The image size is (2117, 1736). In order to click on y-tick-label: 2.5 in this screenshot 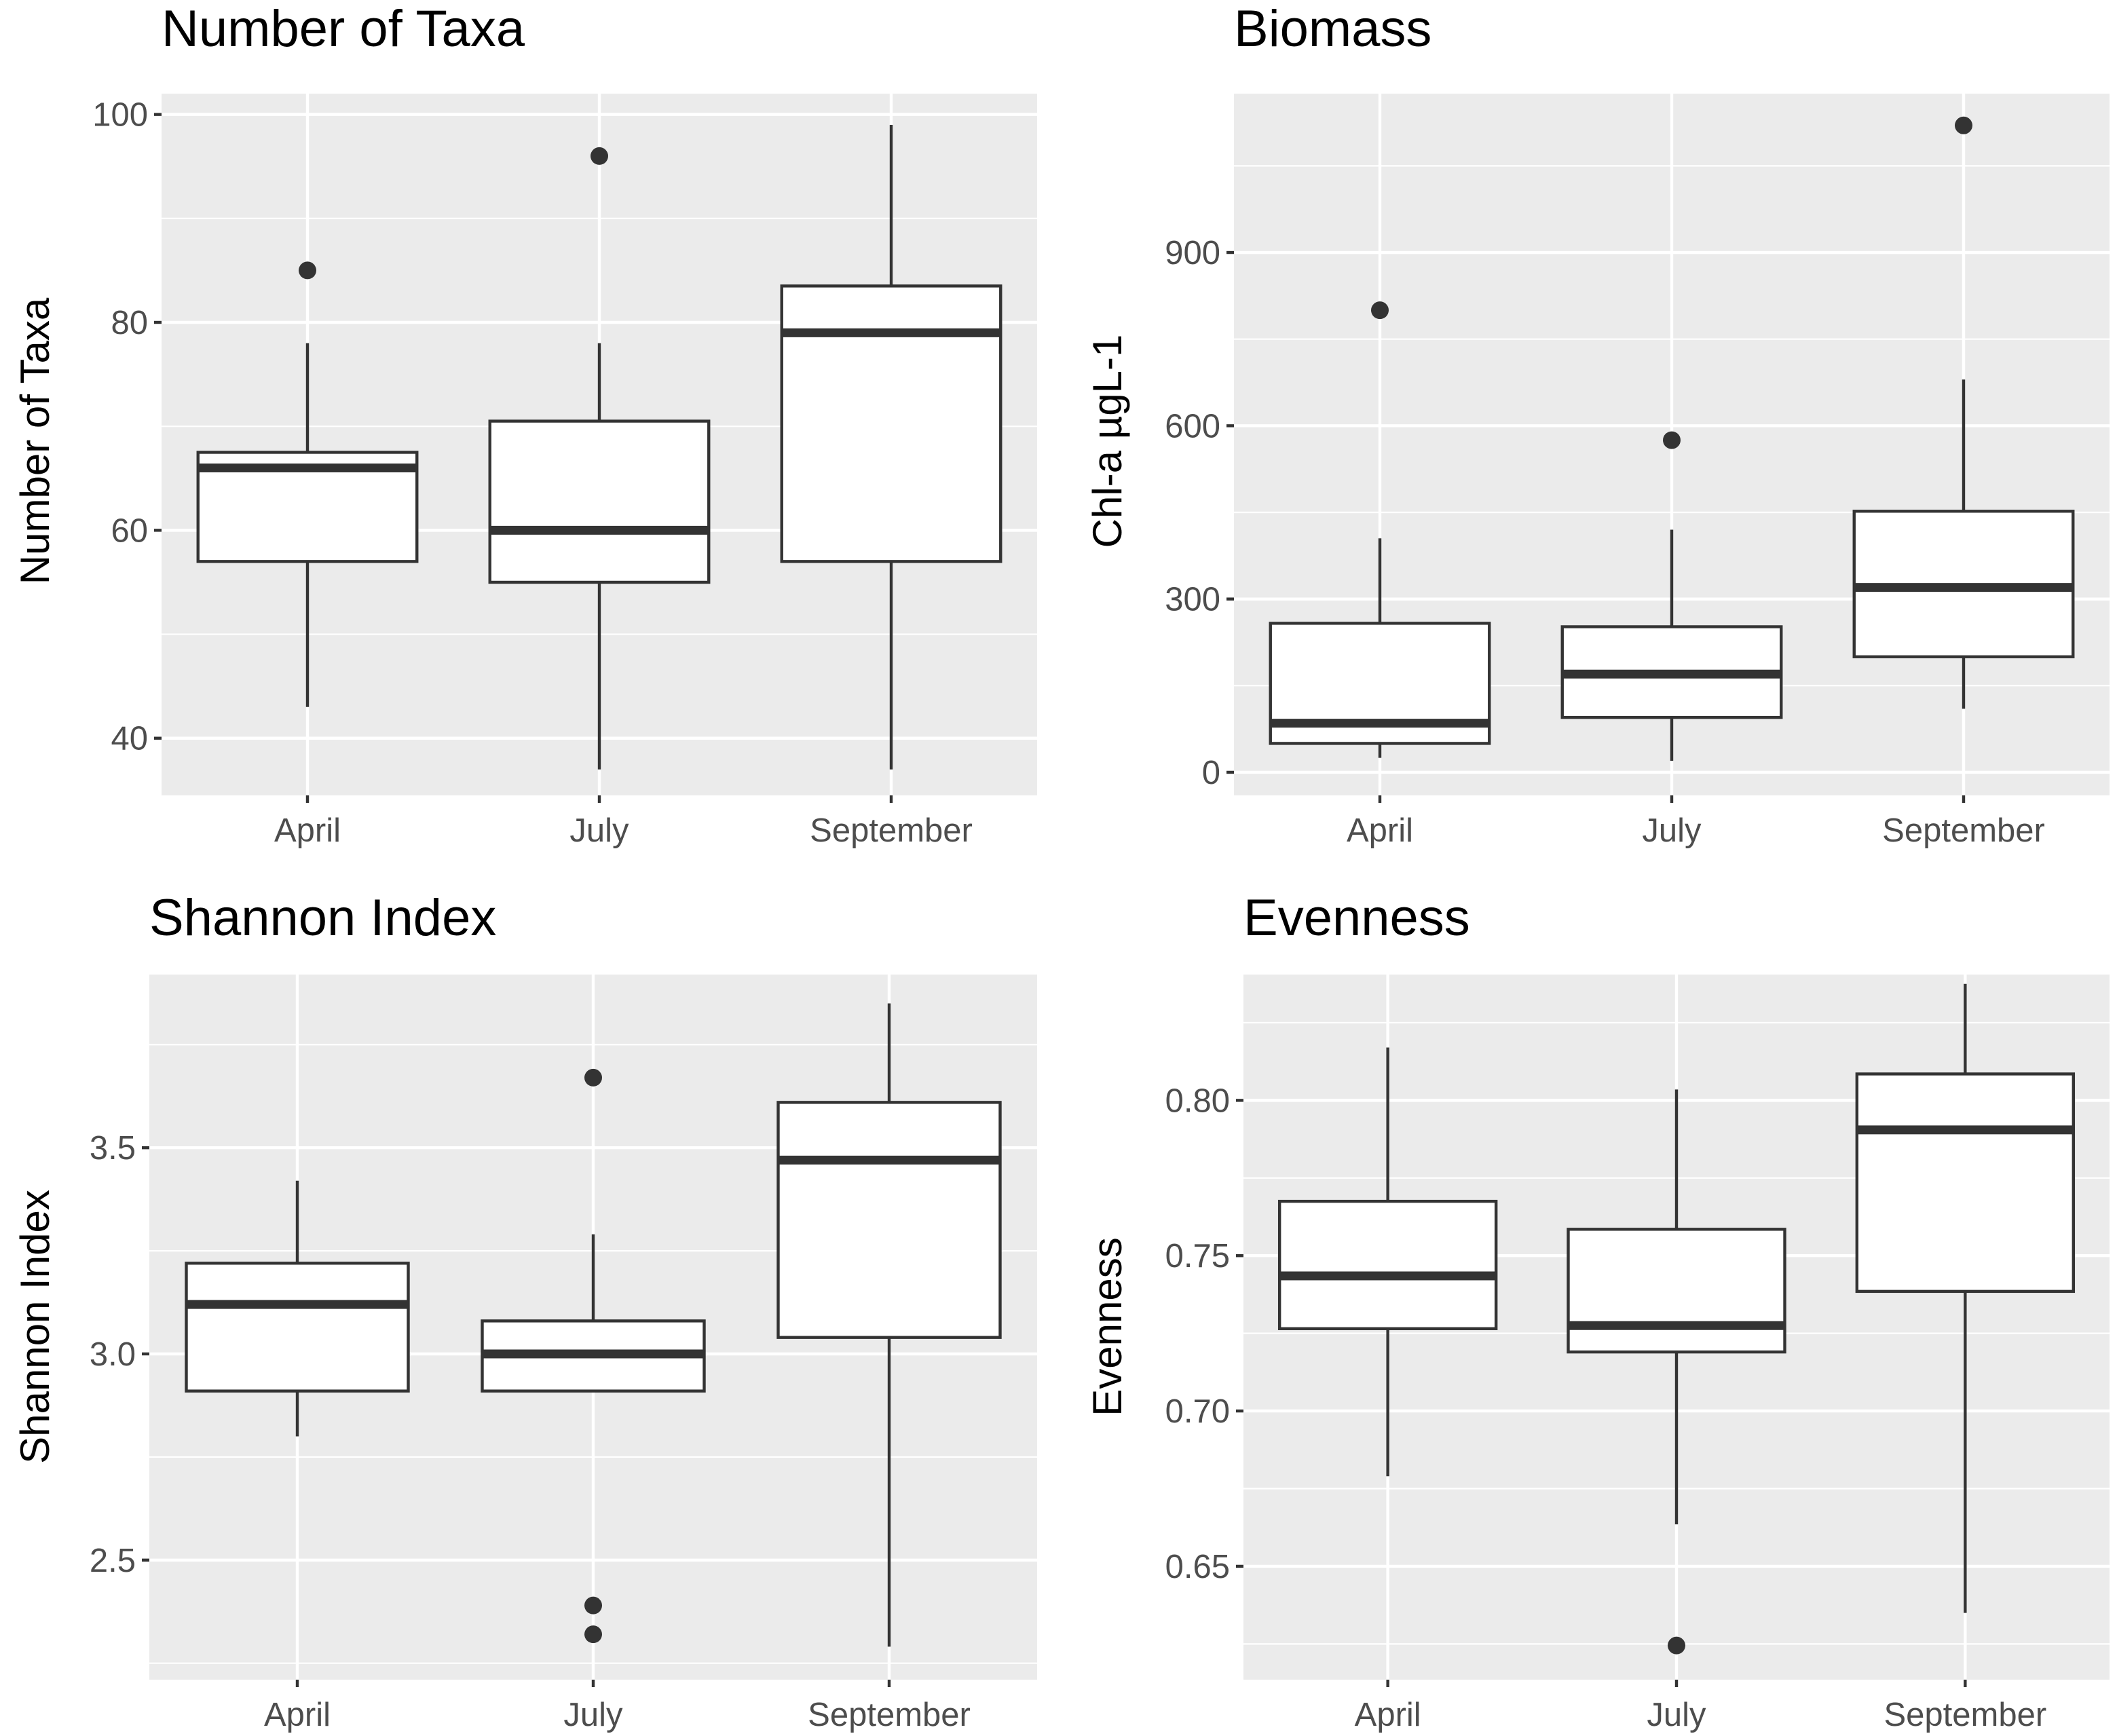, I will do `click(113, 1561)`.